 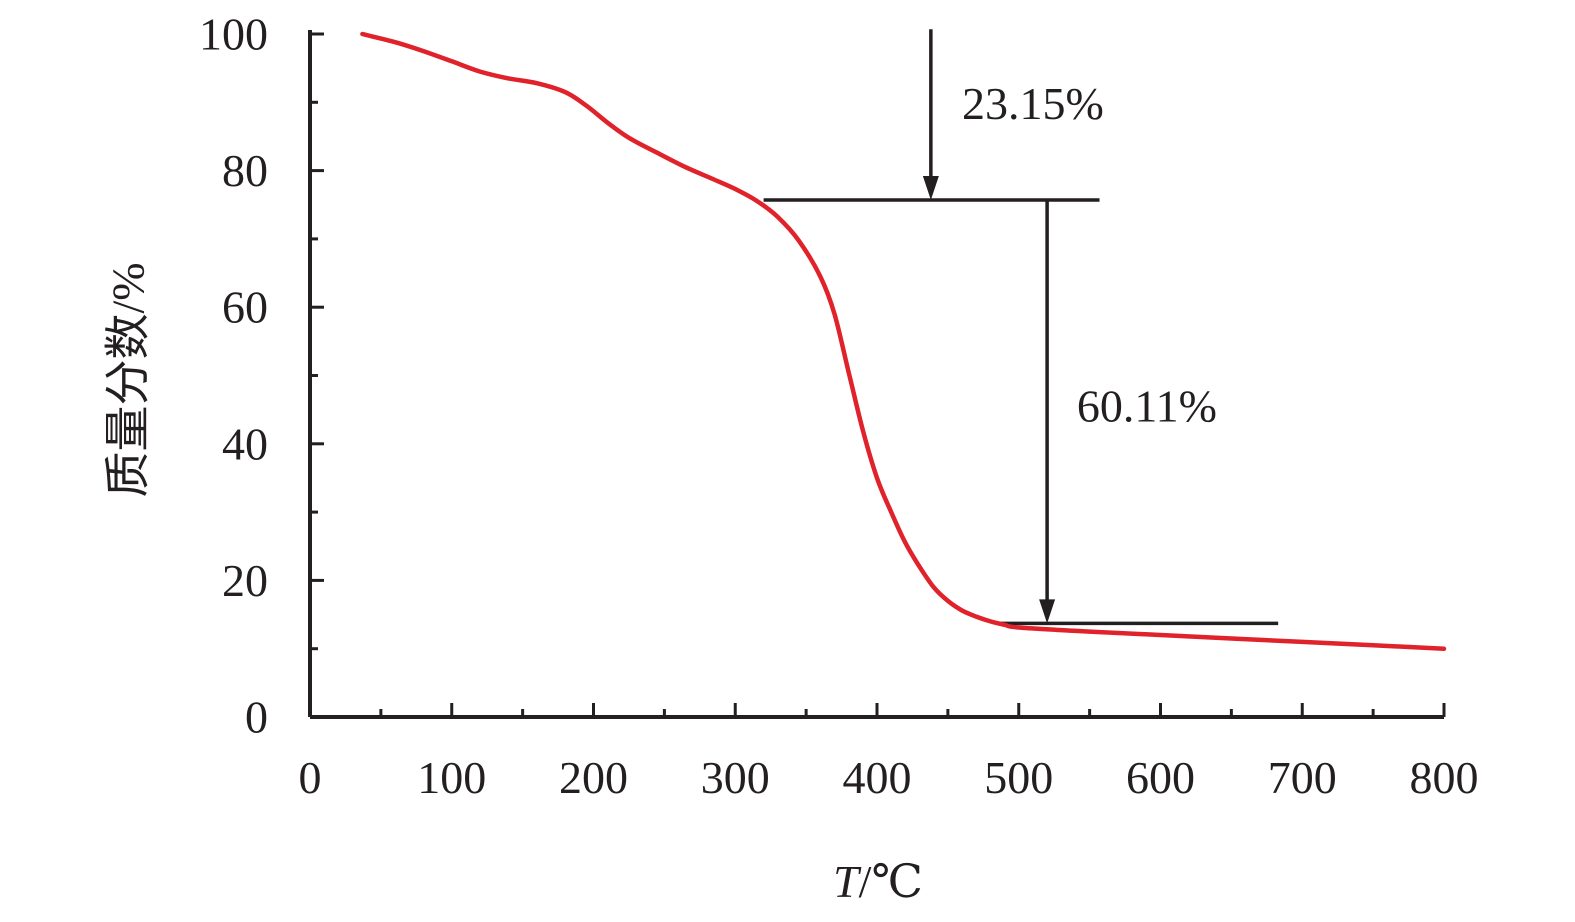 What do you see at coordinates (891, 881) in the screenshot?
I see `x-axis-title-unit: /℃` at bounding box center [891, 881].